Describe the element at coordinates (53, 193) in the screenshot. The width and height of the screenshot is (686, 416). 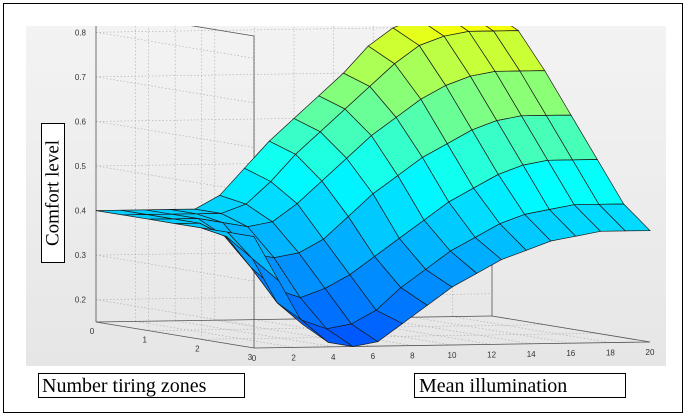
I see `z-axis-label: Comfort level` at that location.